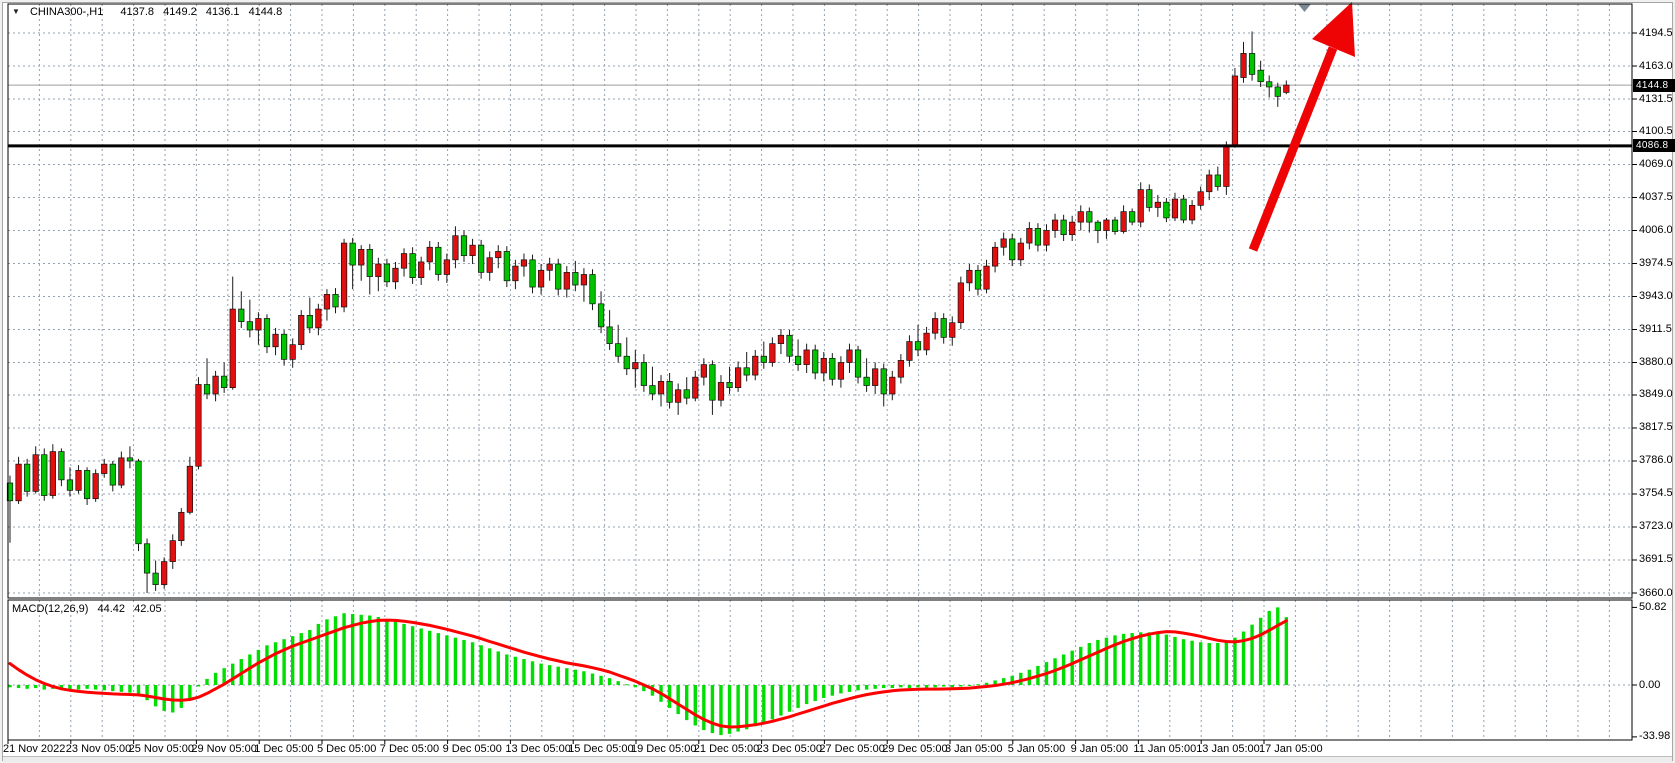 This screenshot has height=763, width=1675. What do you see at coordinates (1036, 749) in the screenshot?
I see `time-axis-label: 5 Jan 05:00` at bounding box center [1036, 749].